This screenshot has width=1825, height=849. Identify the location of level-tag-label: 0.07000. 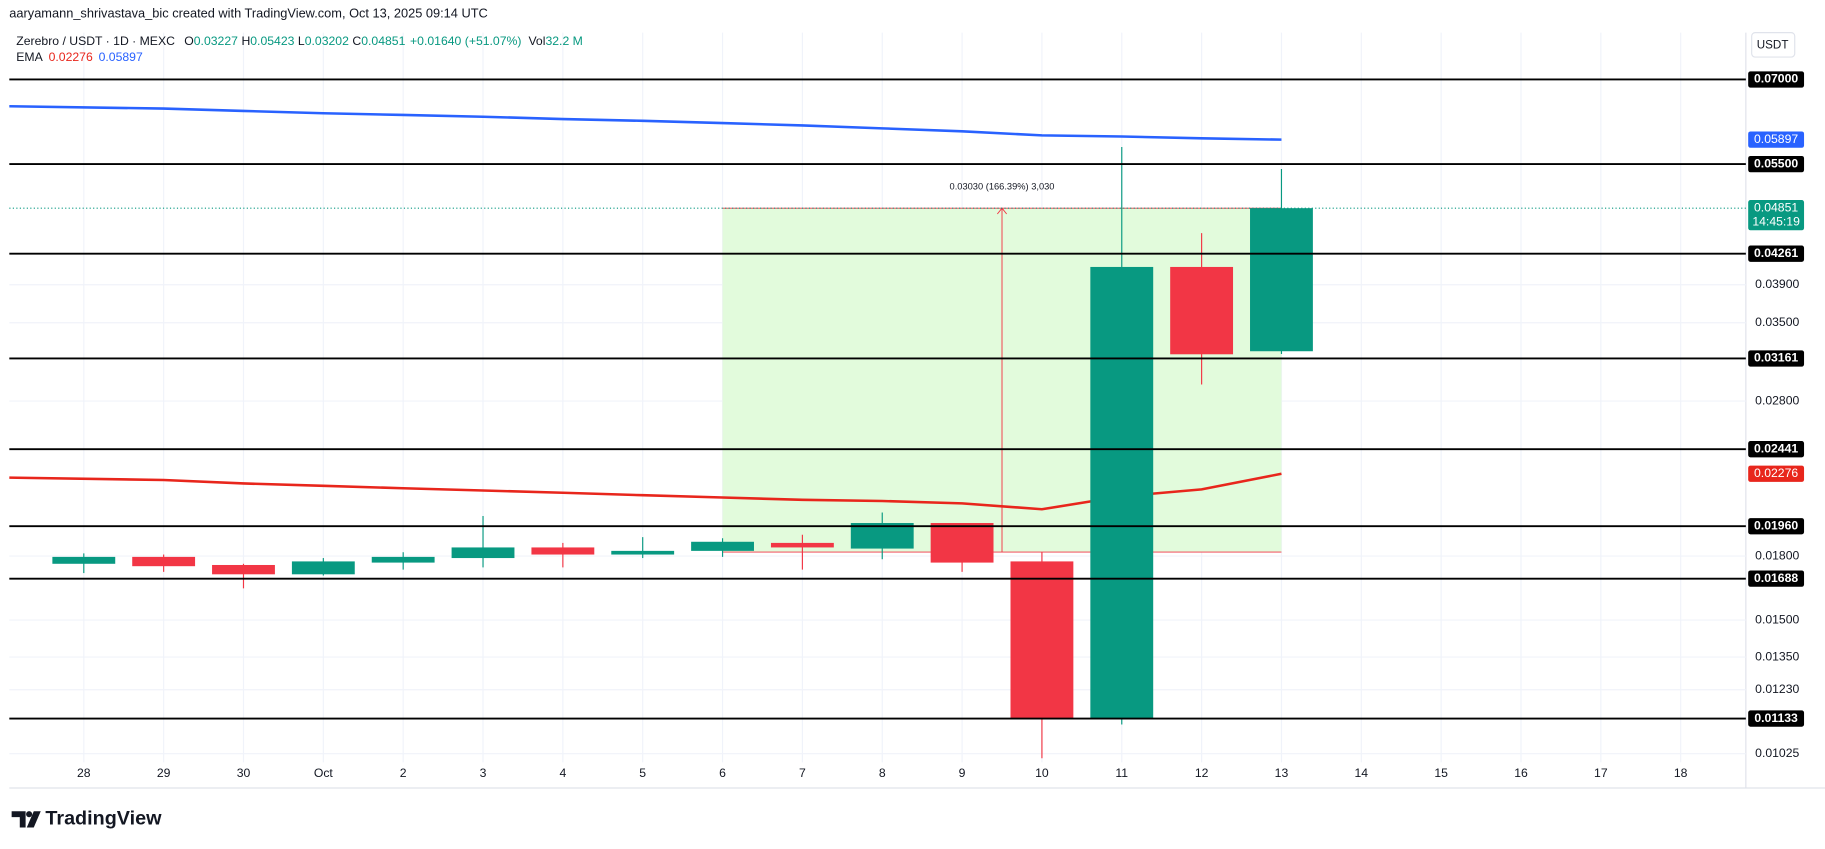
(1776, 79).